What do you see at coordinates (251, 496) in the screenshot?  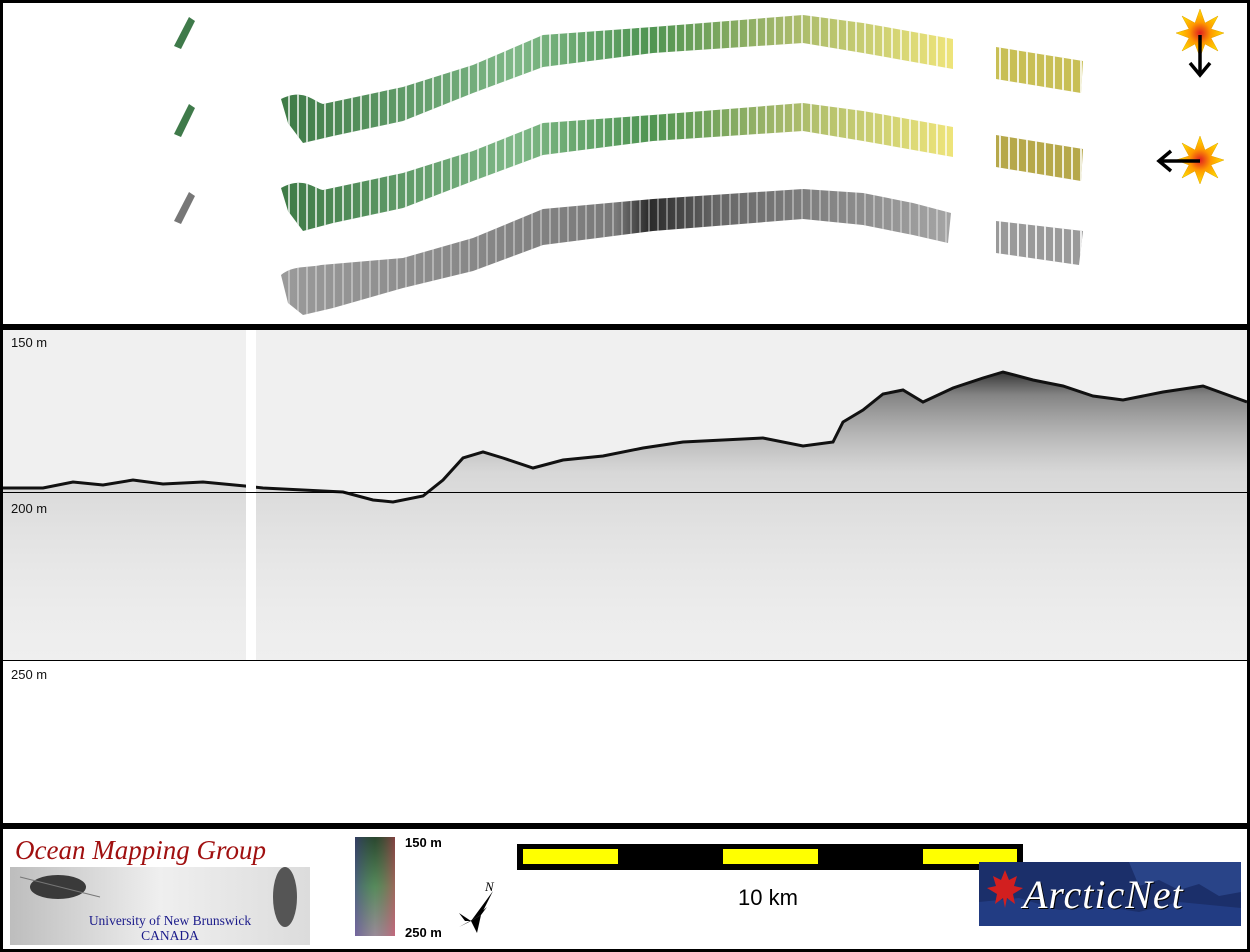 I see `data-gap` at bounding box center [251, 496].